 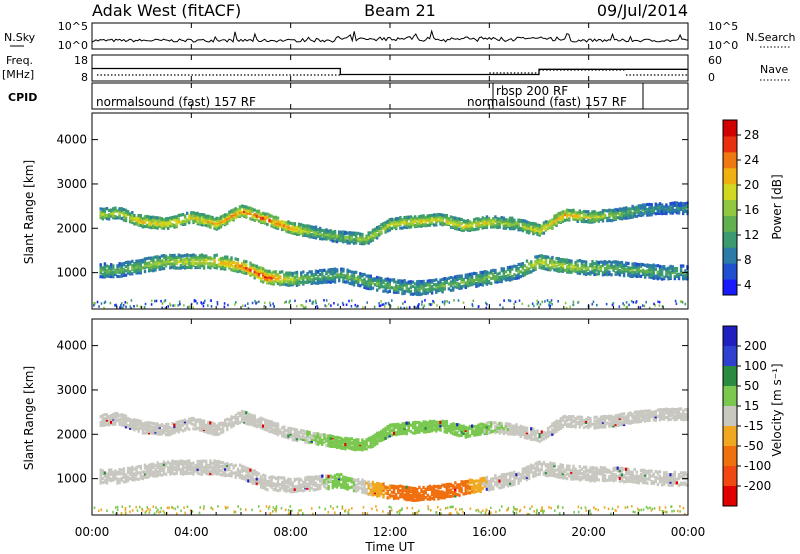 What do you see at coordinates (711, 77) in the screenshot?
I see `freq-ytick-bottom-right: 0` at bounding box center [711, 77].